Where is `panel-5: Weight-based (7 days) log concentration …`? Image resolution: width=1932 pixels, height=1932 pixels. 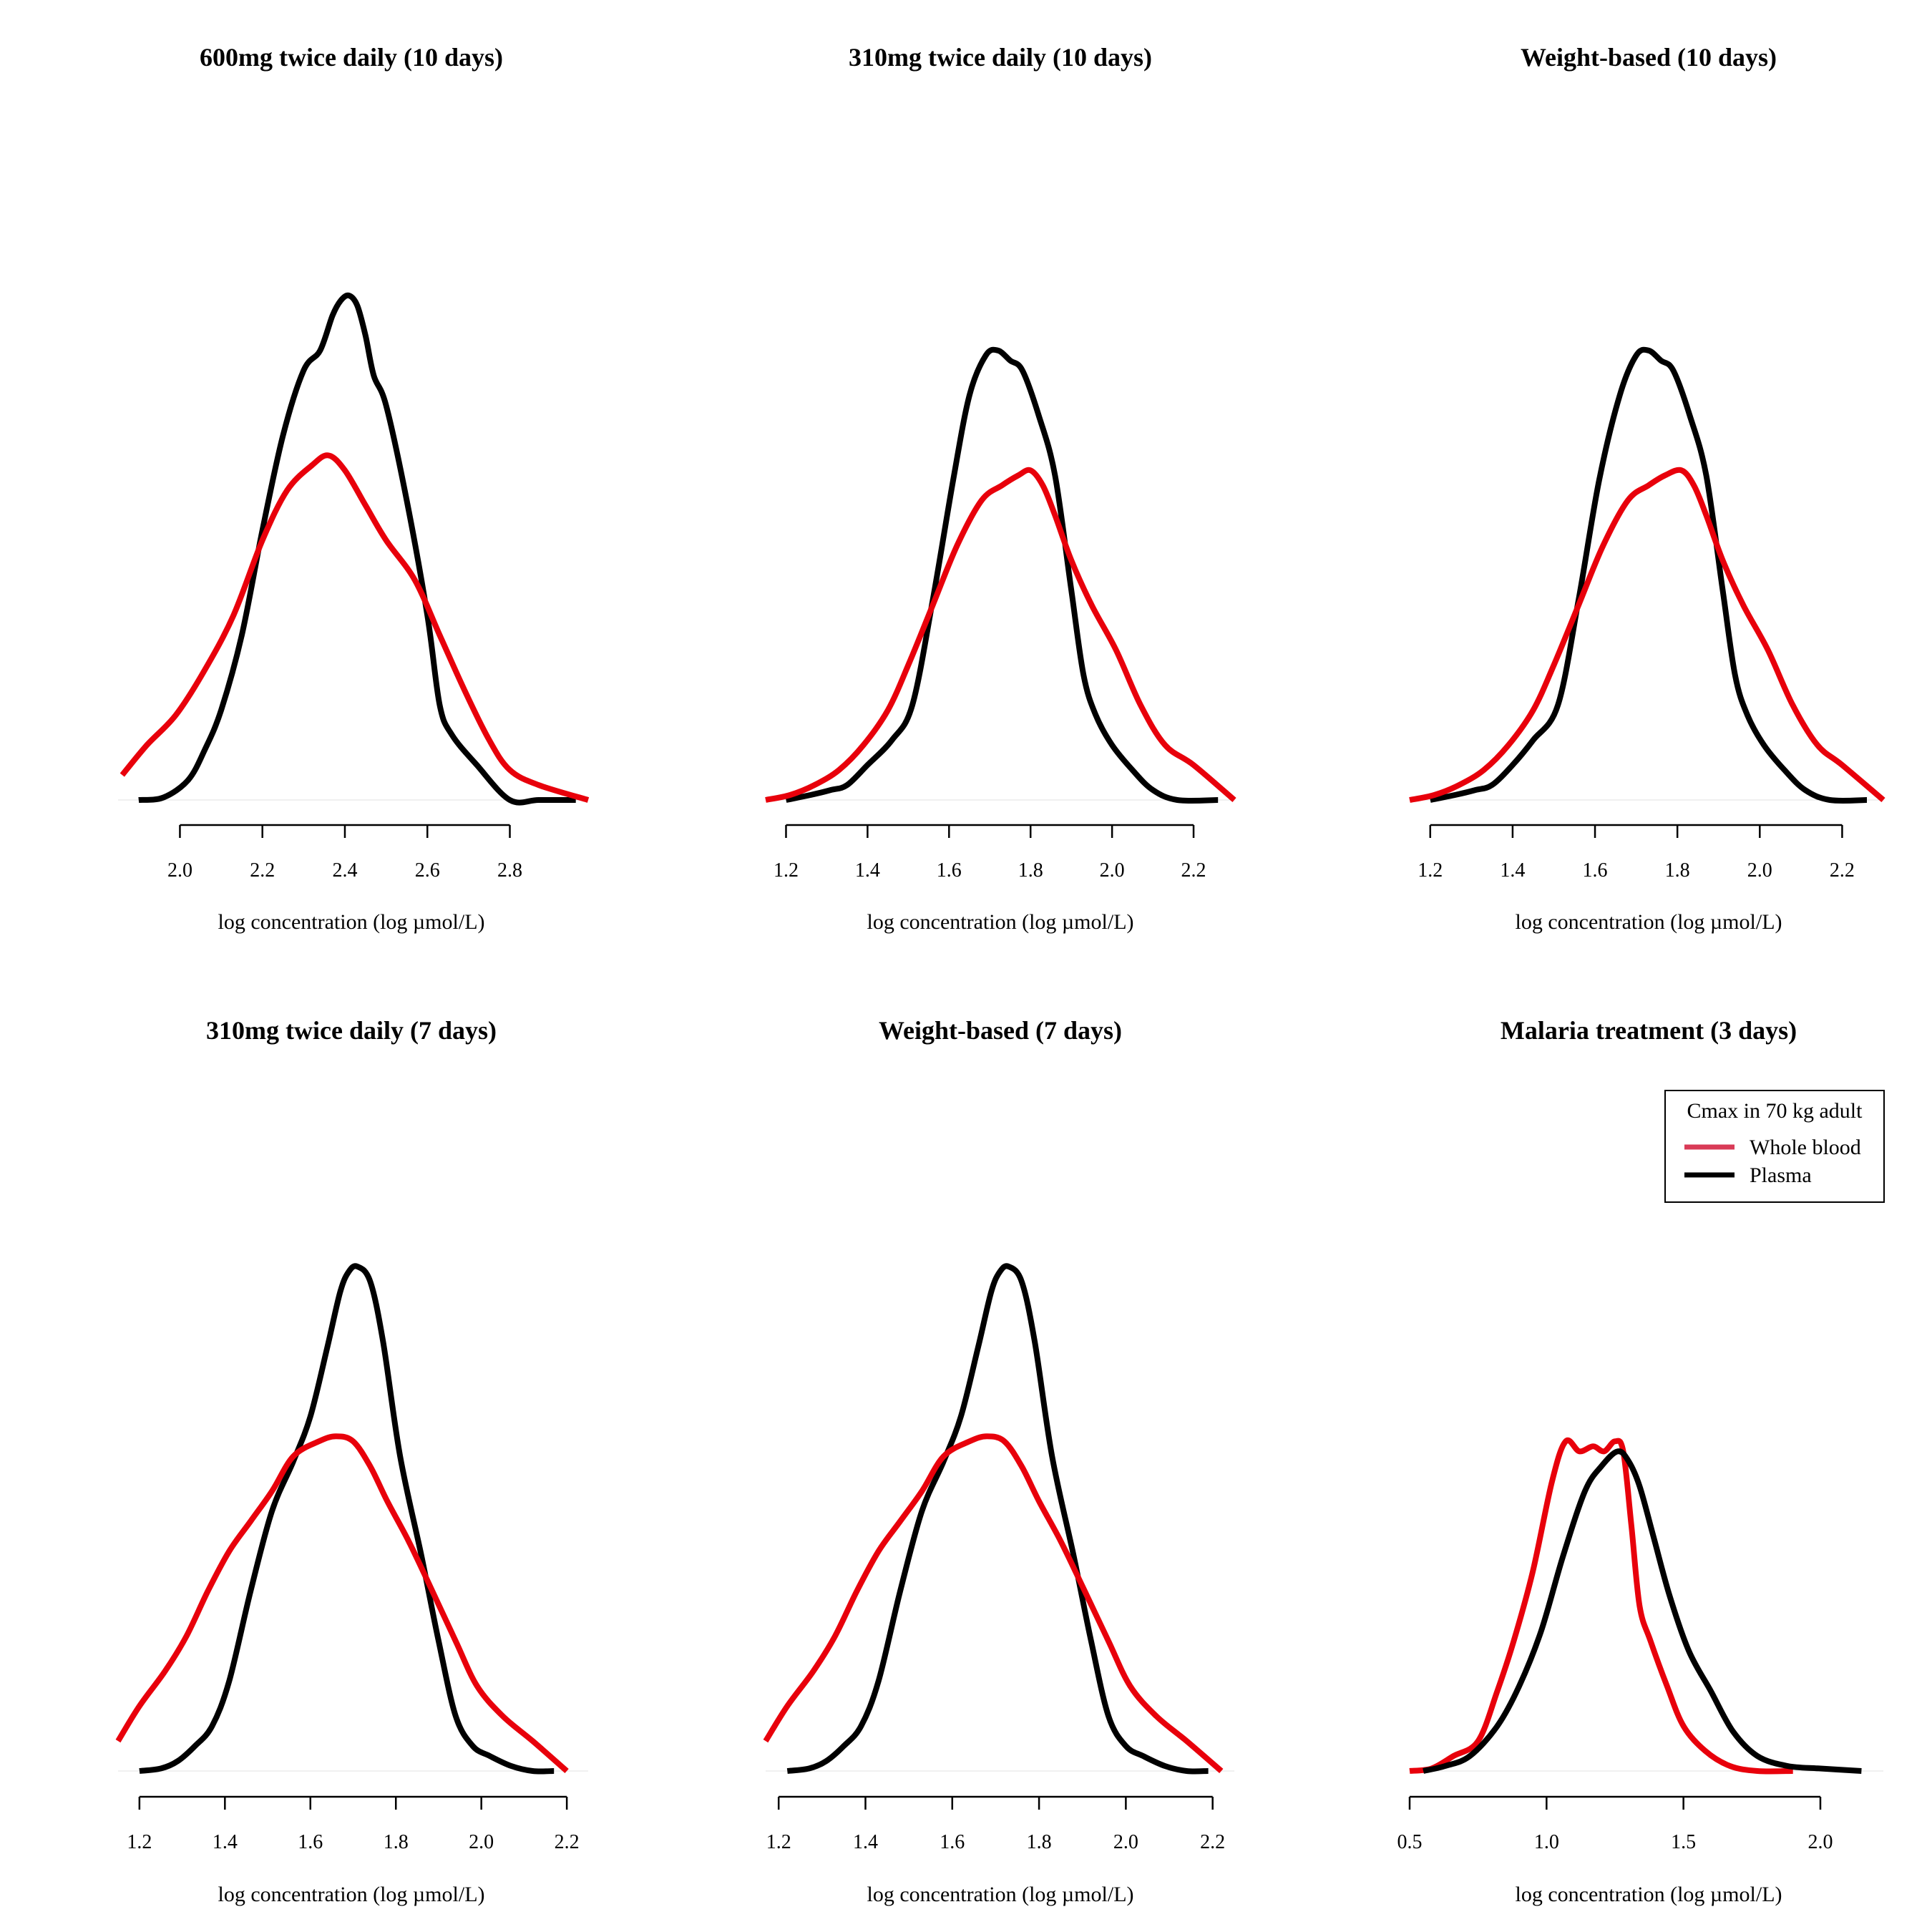 panel-5: Weight-based (7 days) log concentration … is located at coordinates (998, 1461).